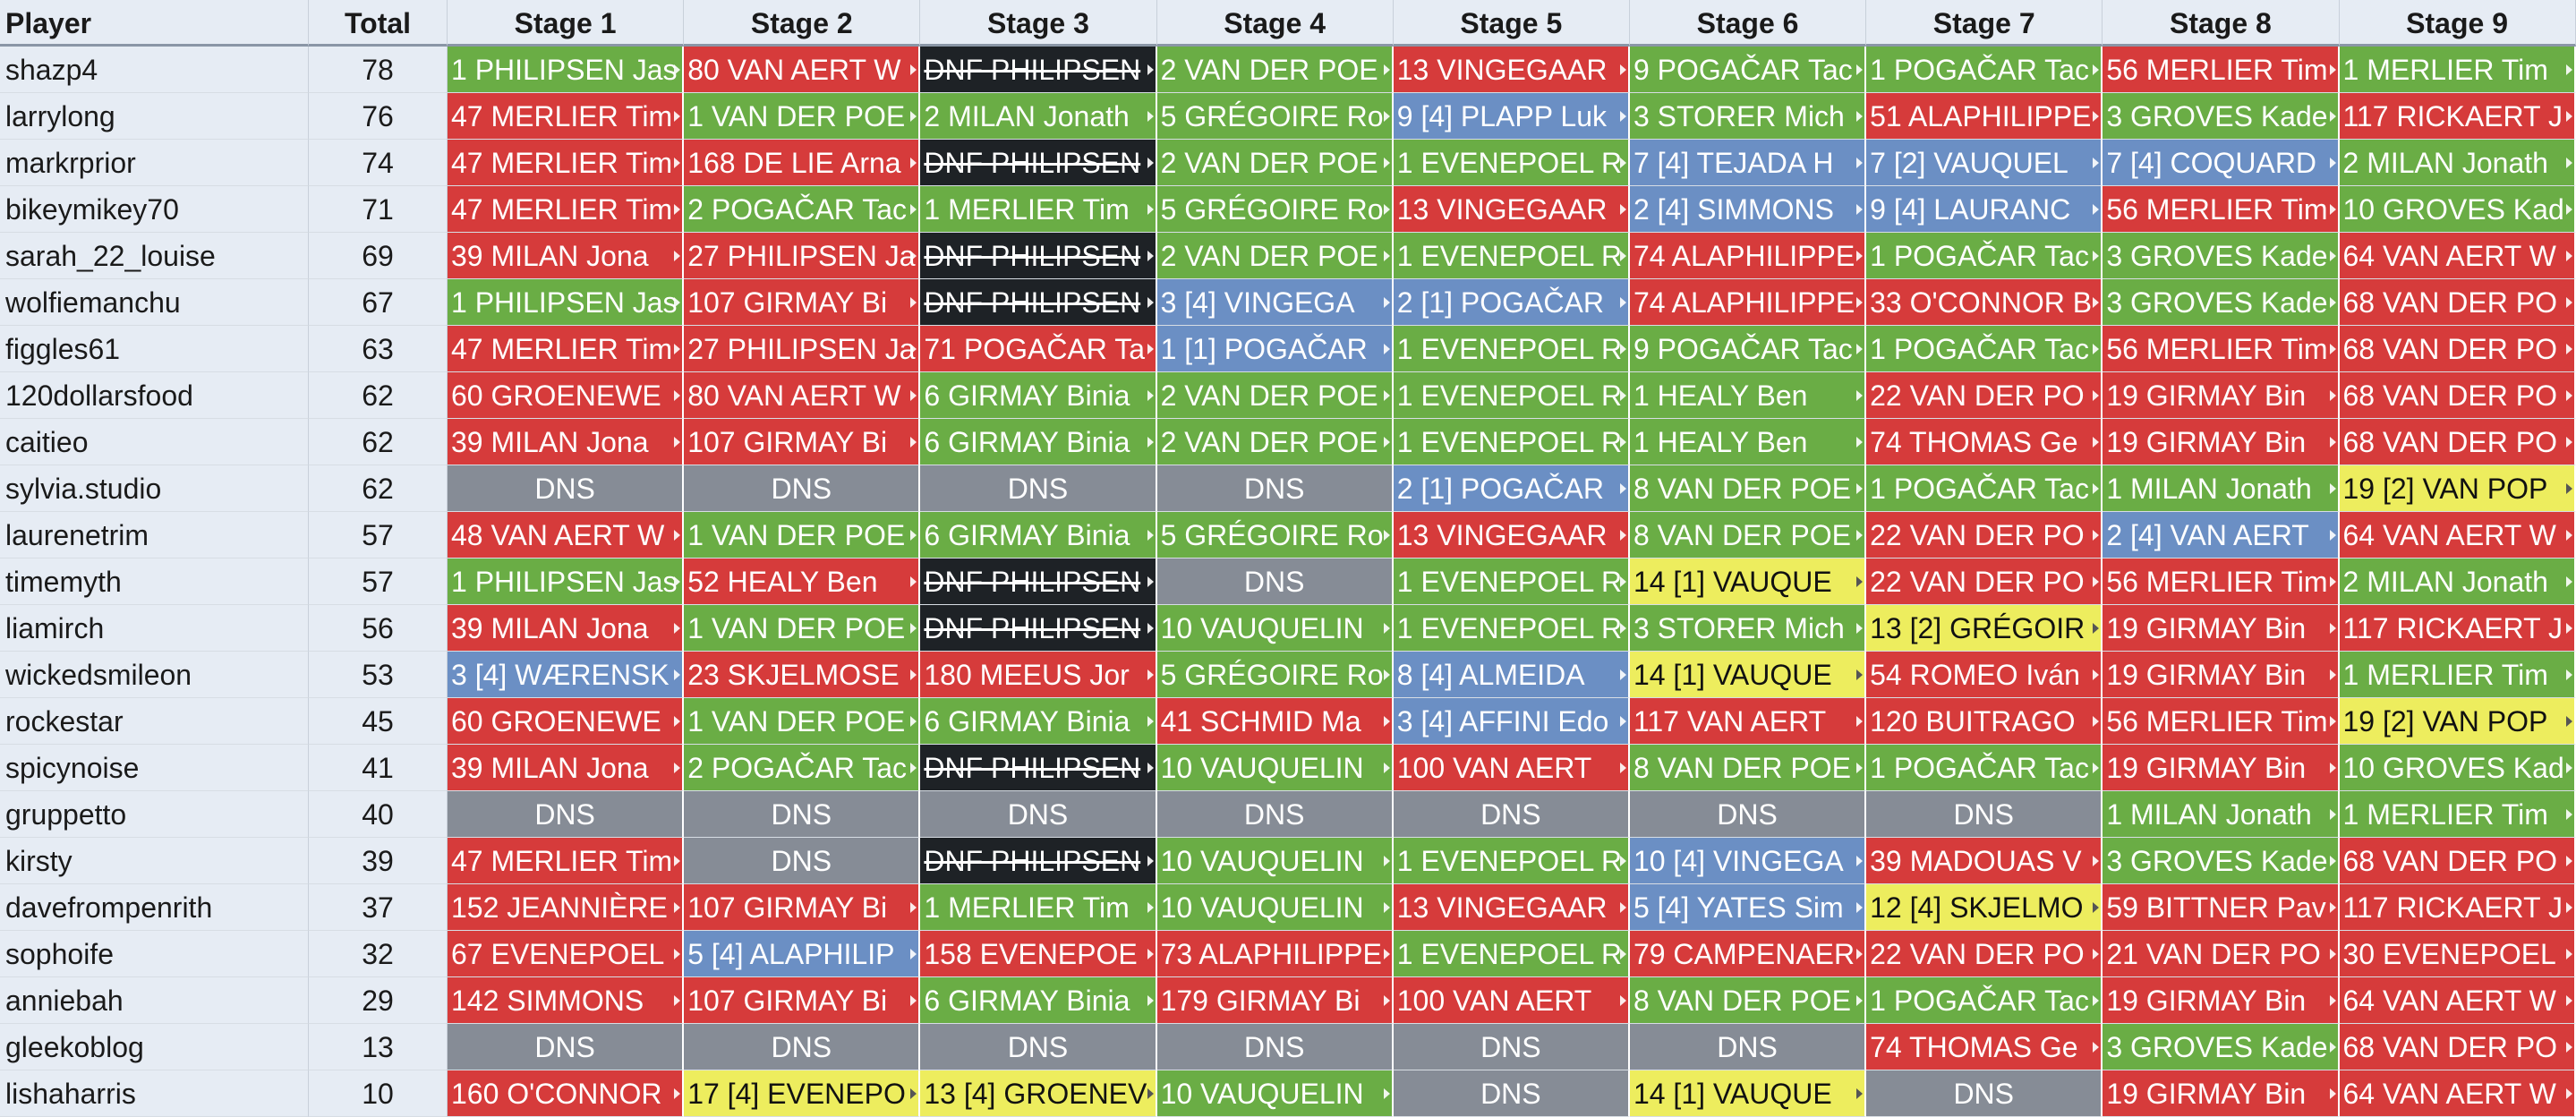  Describe the element at coordinates (154, 907) in the screenshot. I see `player-name-cell: davefrompenrith` at that location.